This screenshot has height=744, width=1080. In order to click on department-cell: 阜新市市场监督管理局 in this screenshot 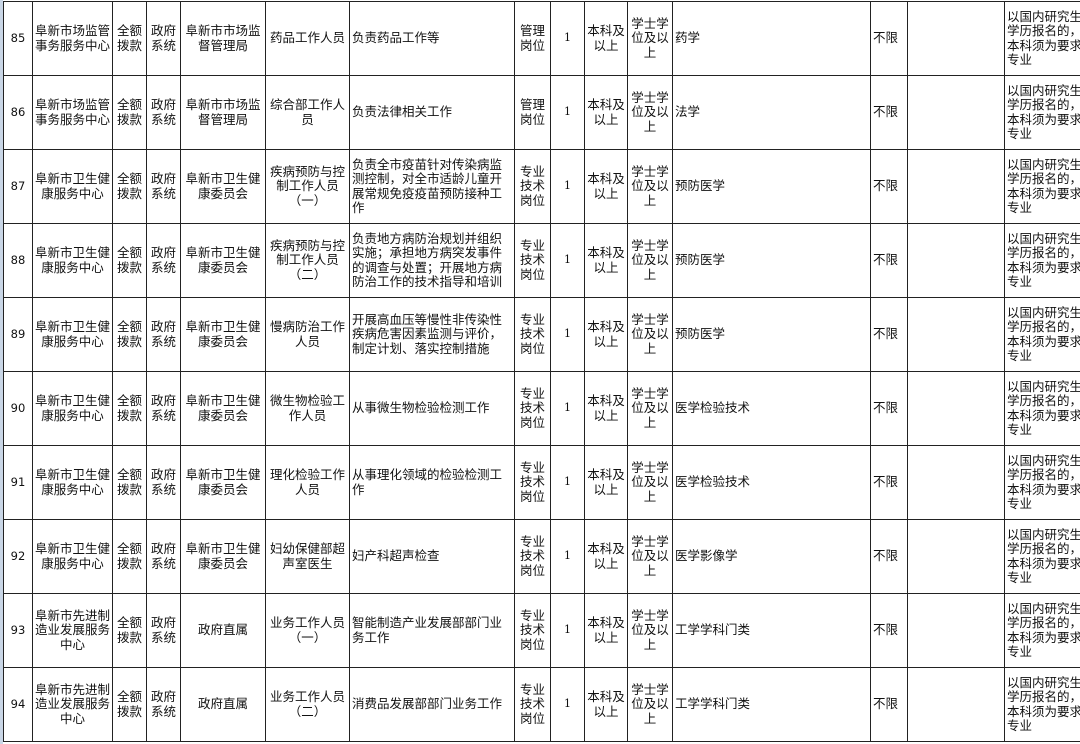, I will do `click(223, 38)`.